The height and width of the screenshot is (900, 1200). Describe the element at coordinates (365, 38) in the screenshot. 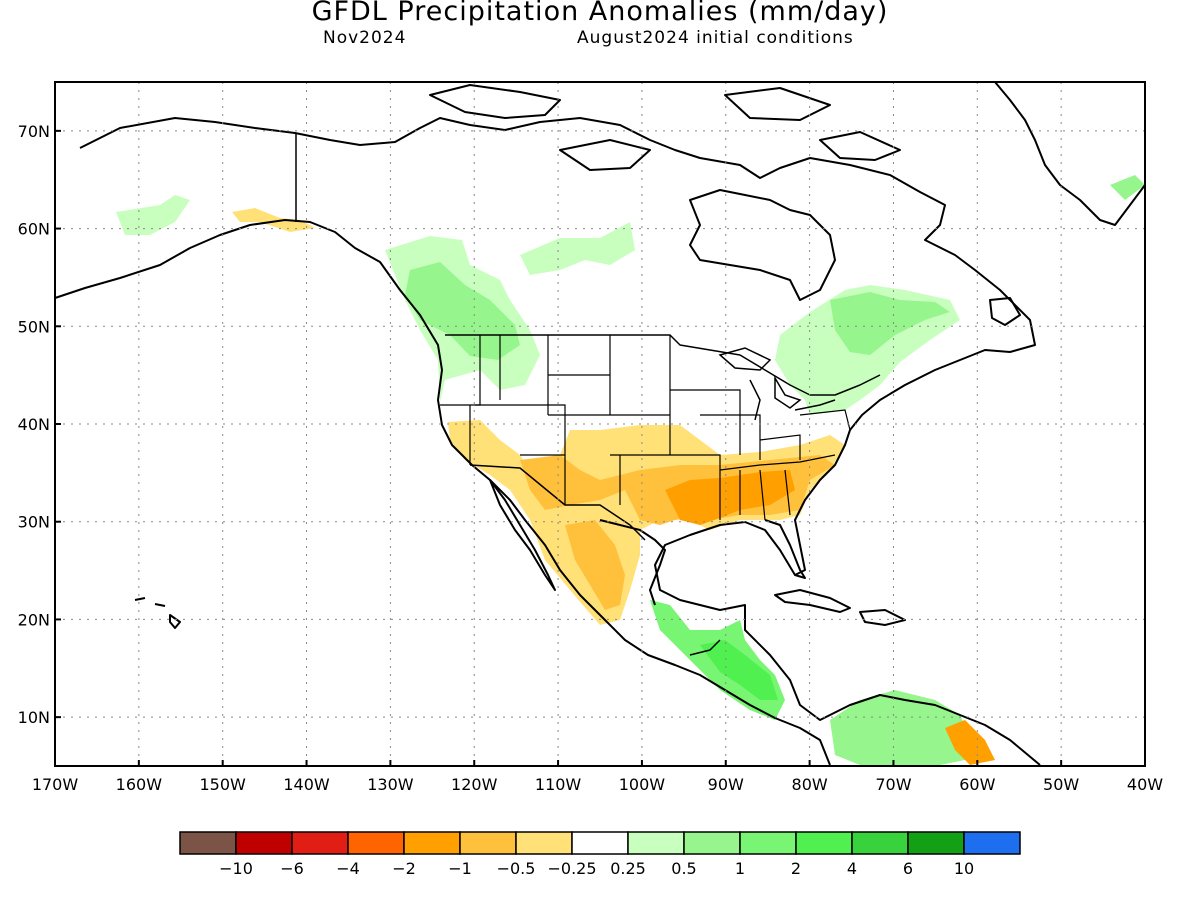

I see `forecast-month: Nov2024` at that location.